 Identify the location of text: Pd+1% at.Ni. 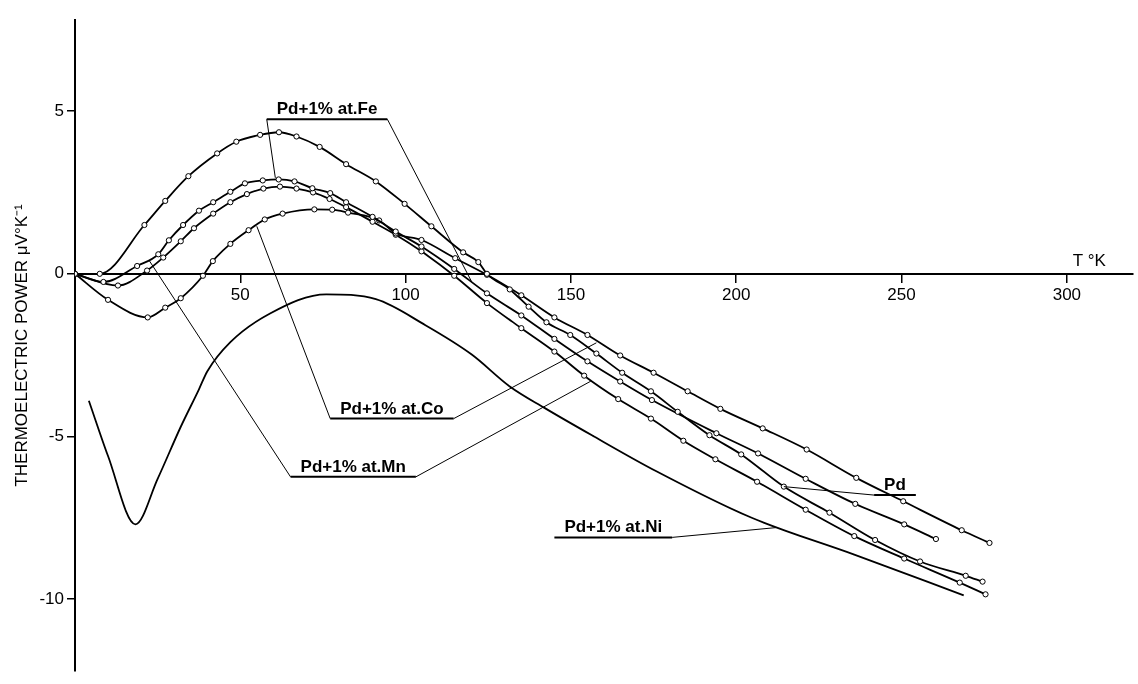
(613, 527).